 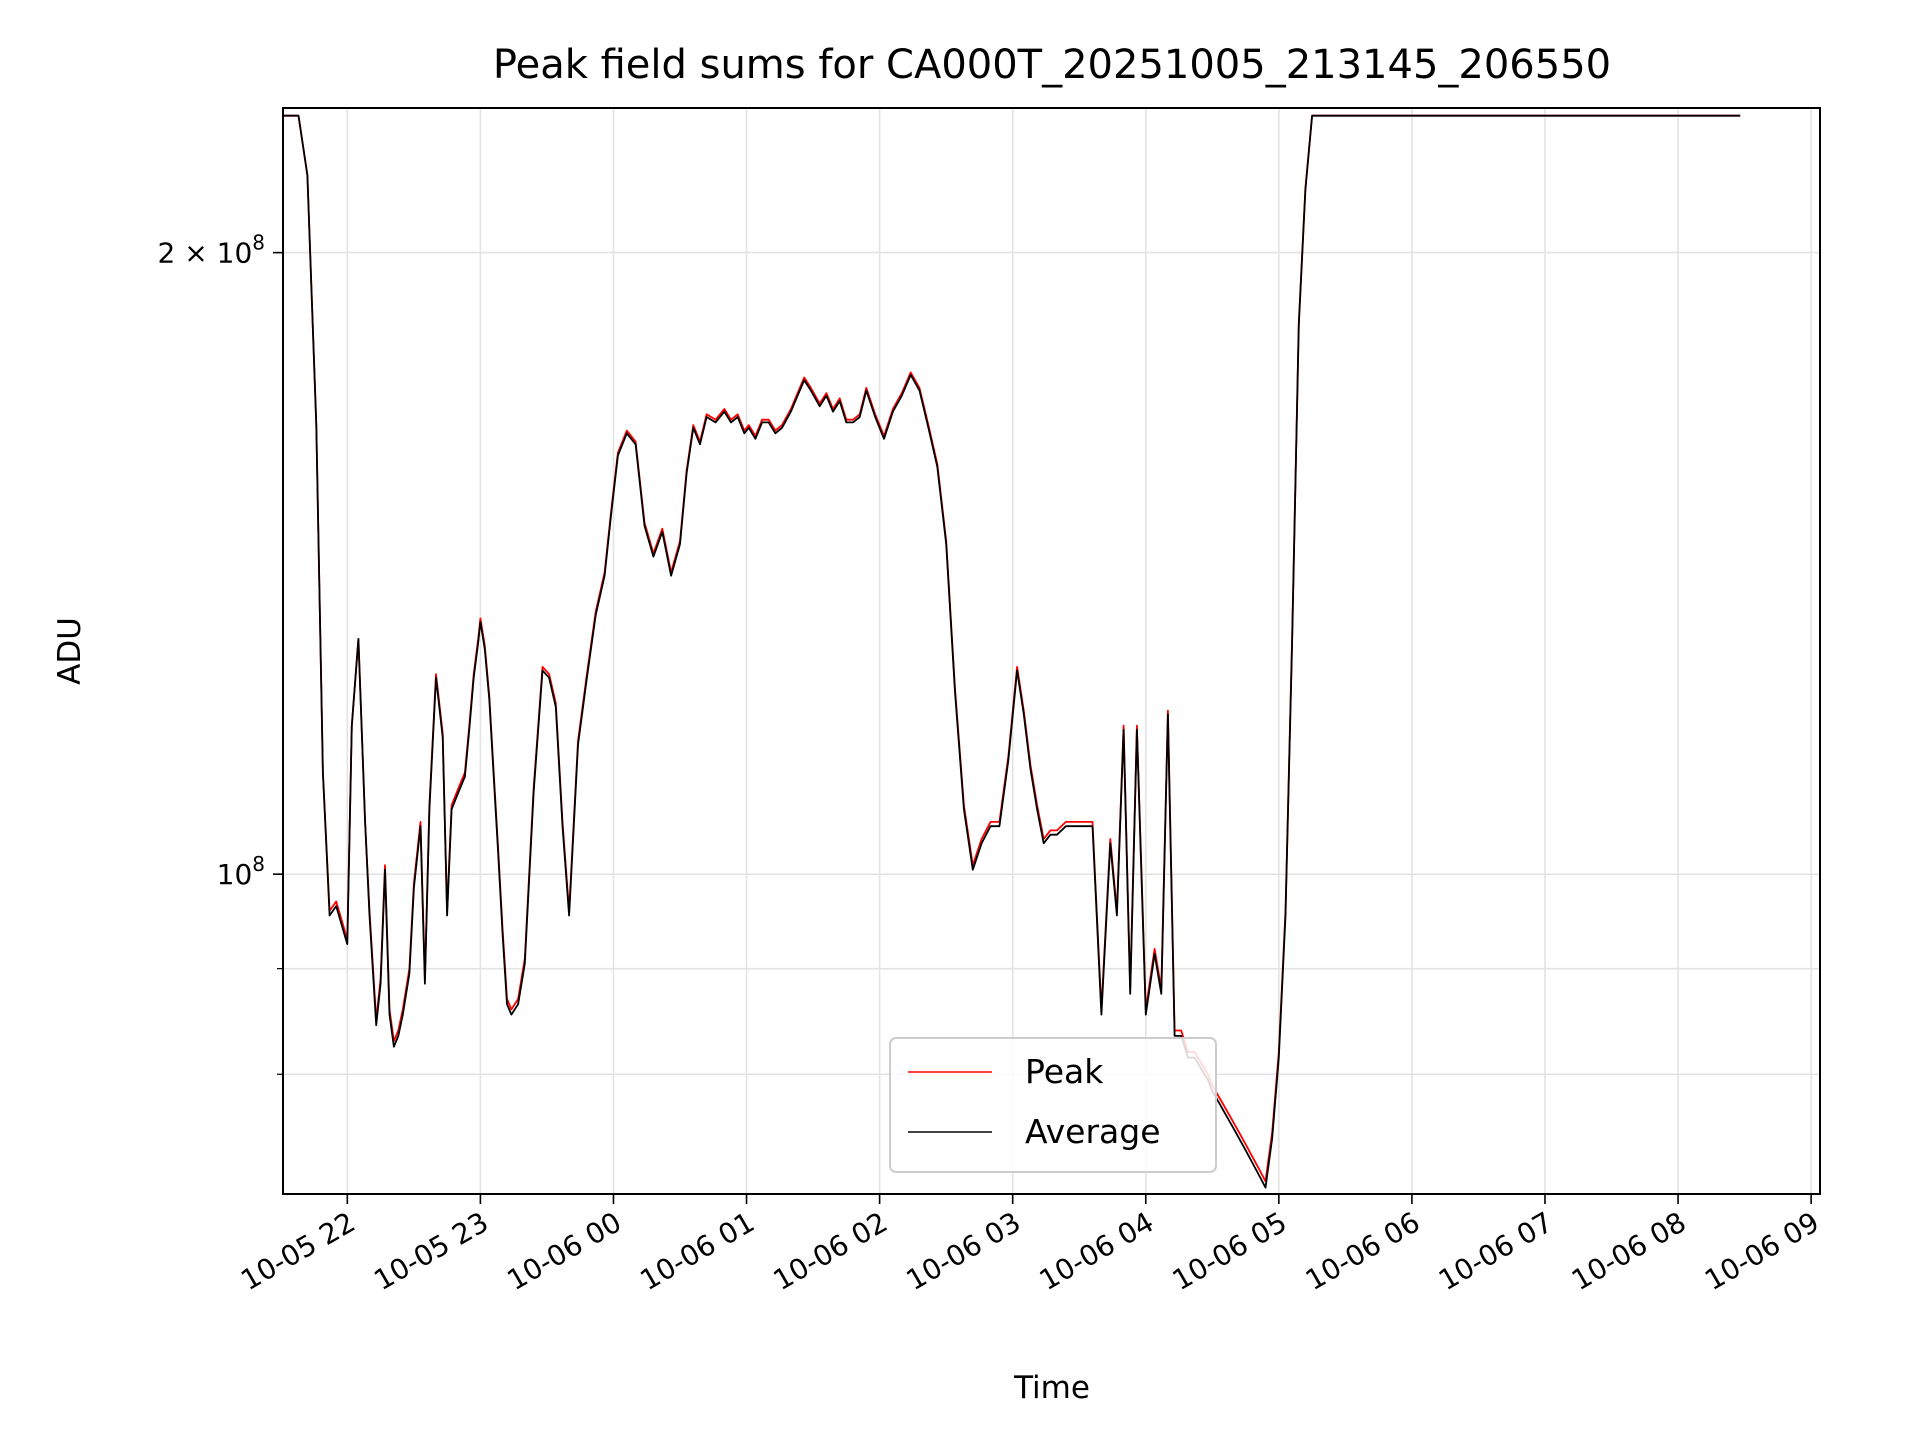 What do you see at coordinates (211, 250) in the screenshot?
I see `y-tick-label: 2 × 108` at bounding box center [211, 250].